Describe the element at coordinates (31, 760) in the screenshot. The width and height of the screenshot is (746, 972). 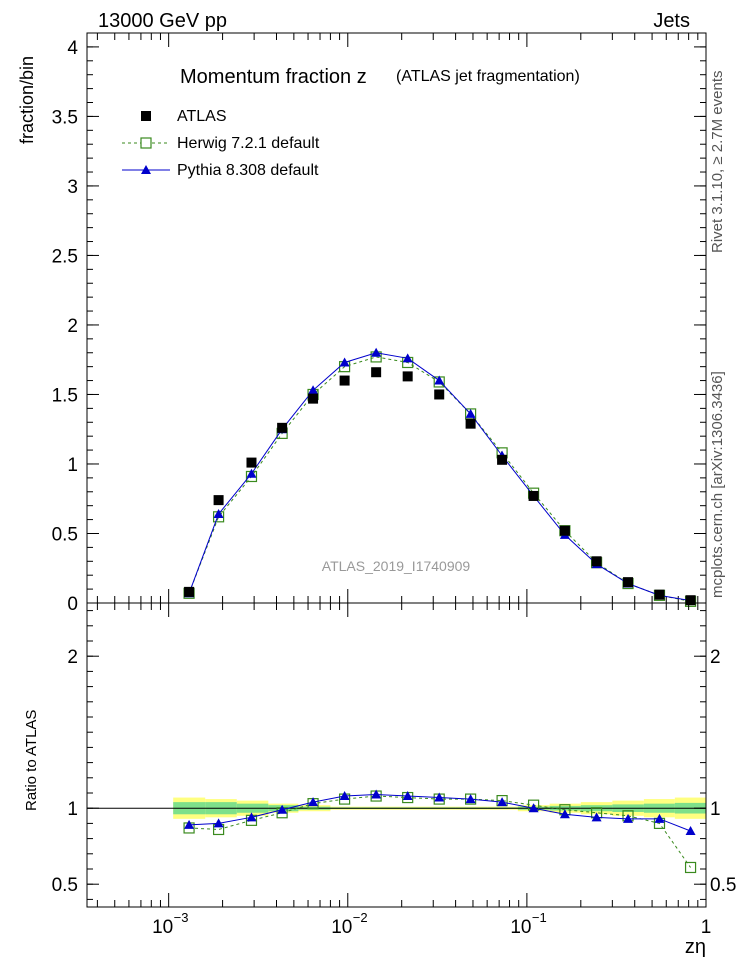
I see `y-axis-label-ratio: Ratio to ATLAS` at that location.